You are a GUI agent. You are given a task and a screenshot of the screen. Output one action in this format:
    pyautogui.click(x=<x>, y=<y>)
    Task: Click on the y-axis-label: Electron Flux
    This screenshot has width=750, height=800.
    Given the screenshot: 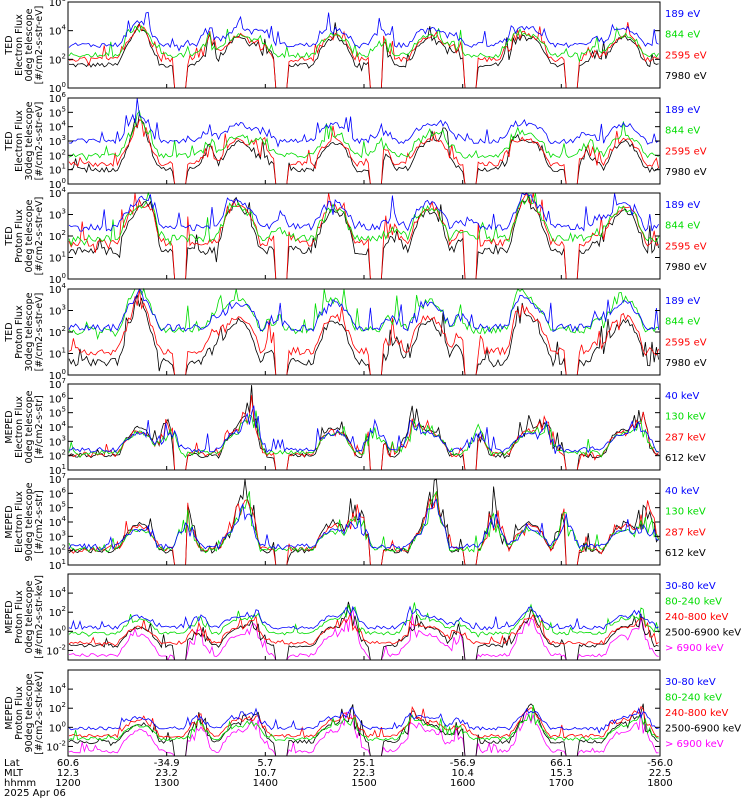 What is the action you would take?
    pyautogui.click(x=19, y=45)
    